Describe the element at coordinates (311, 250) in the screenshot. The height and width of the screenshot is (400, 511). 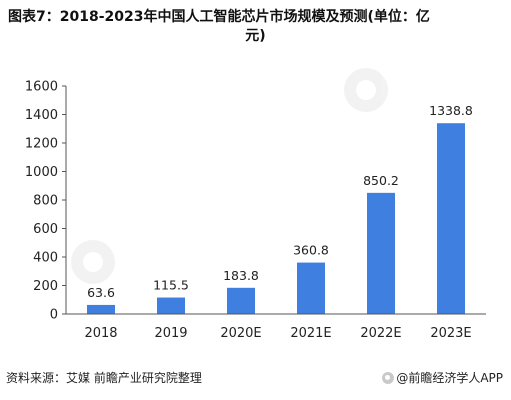
I see `data-label: 360.8` at that location.